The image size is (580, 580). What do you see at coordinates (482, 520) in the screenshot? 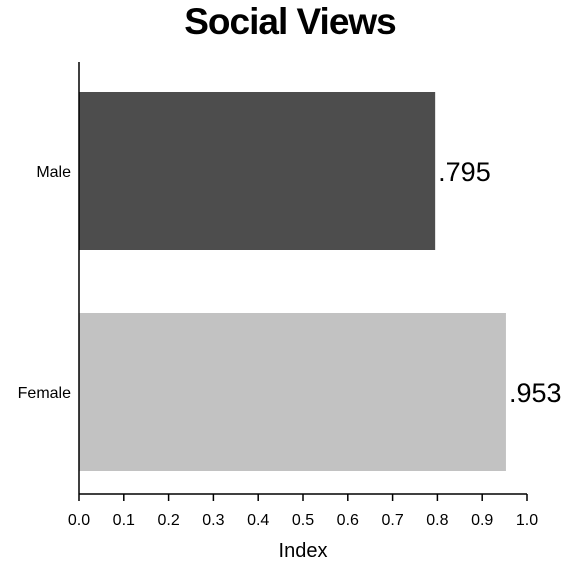
I see `x-tick-label: 0.9` at bounding box center [482, 520].